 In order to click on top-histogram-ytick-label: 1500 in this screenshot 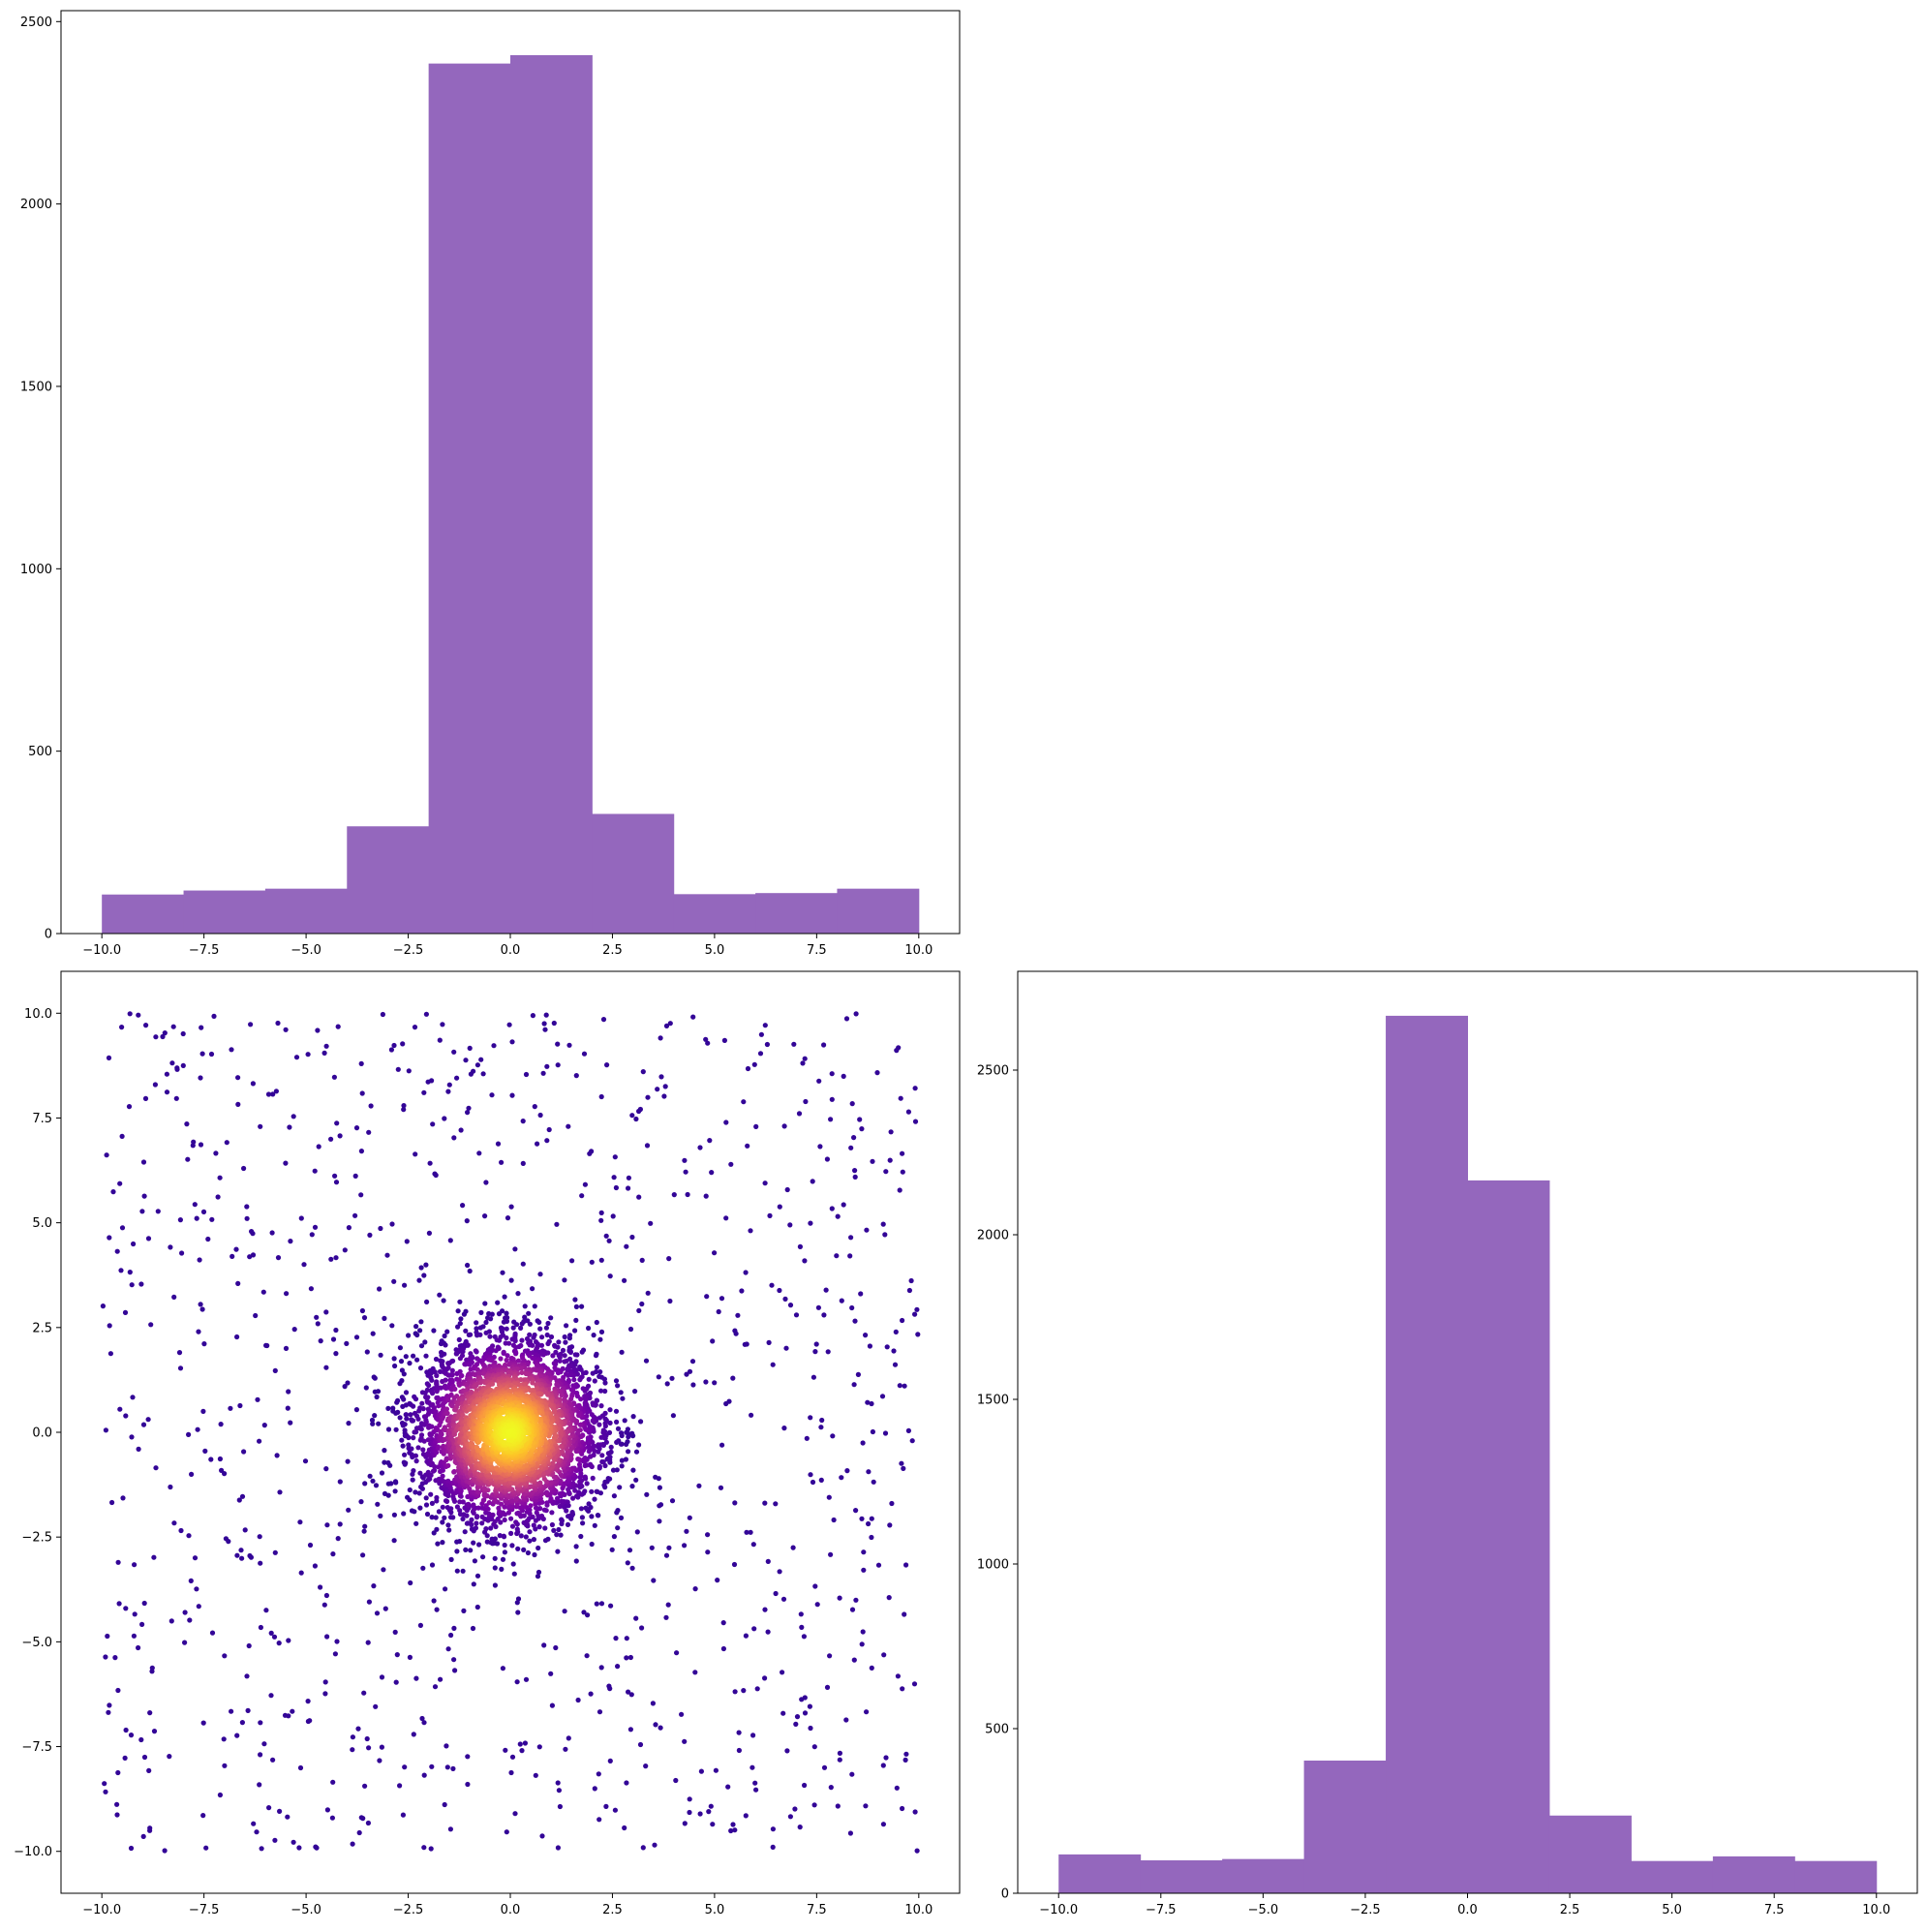, I will do `click(36, 387)`.